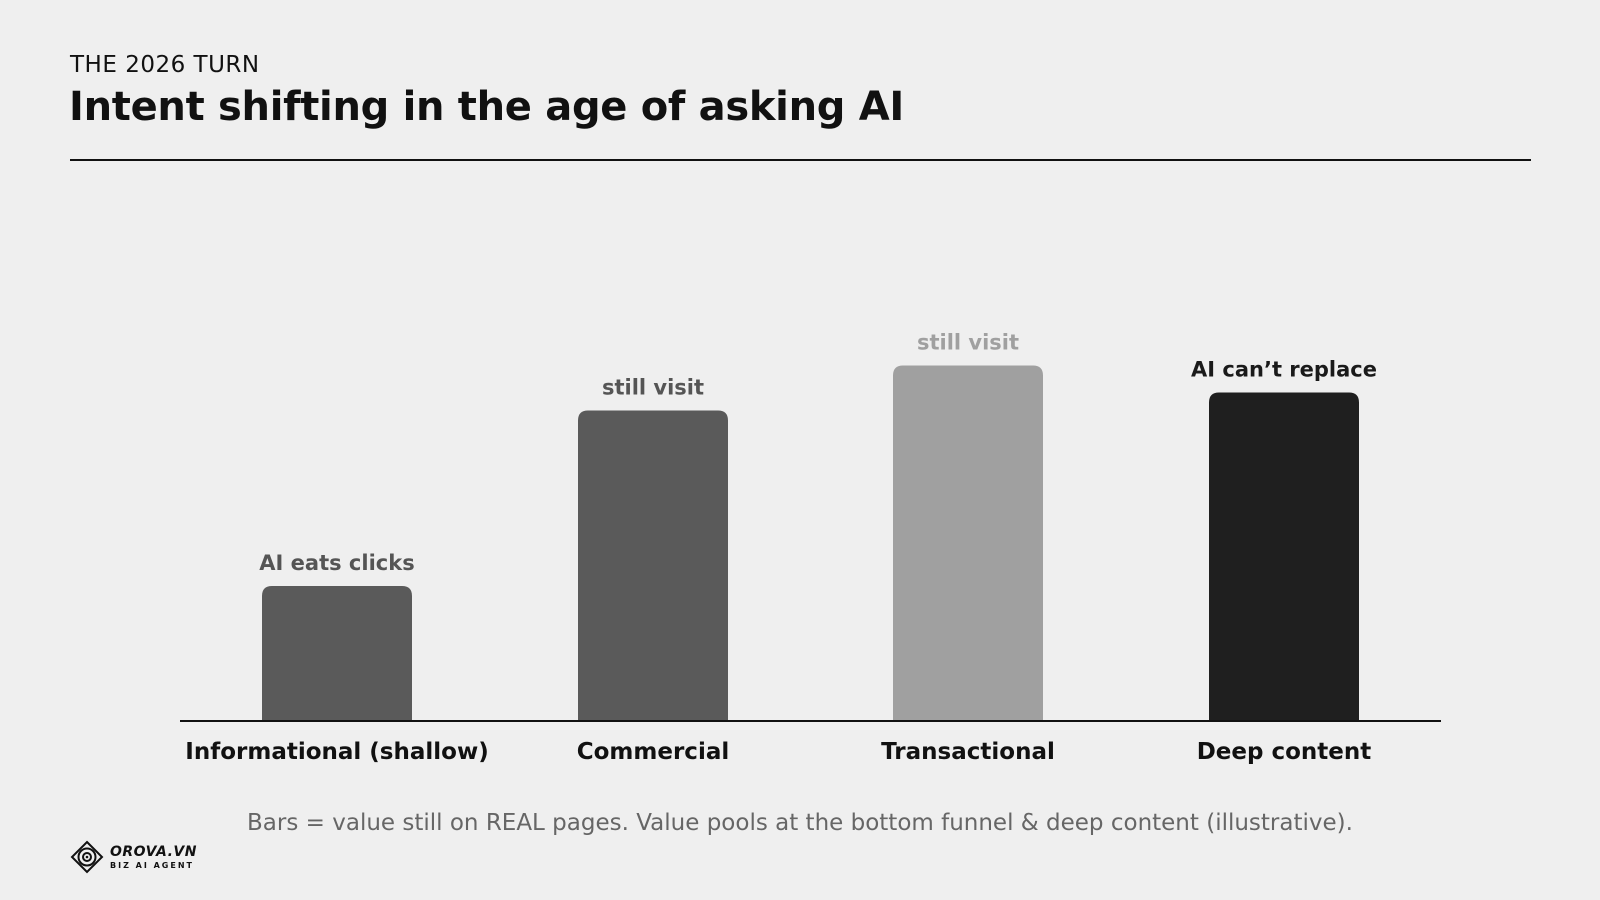  Describe the element at coordinates (337, 653) in the screenshot. I see `bar-informational-shallow` at that location.